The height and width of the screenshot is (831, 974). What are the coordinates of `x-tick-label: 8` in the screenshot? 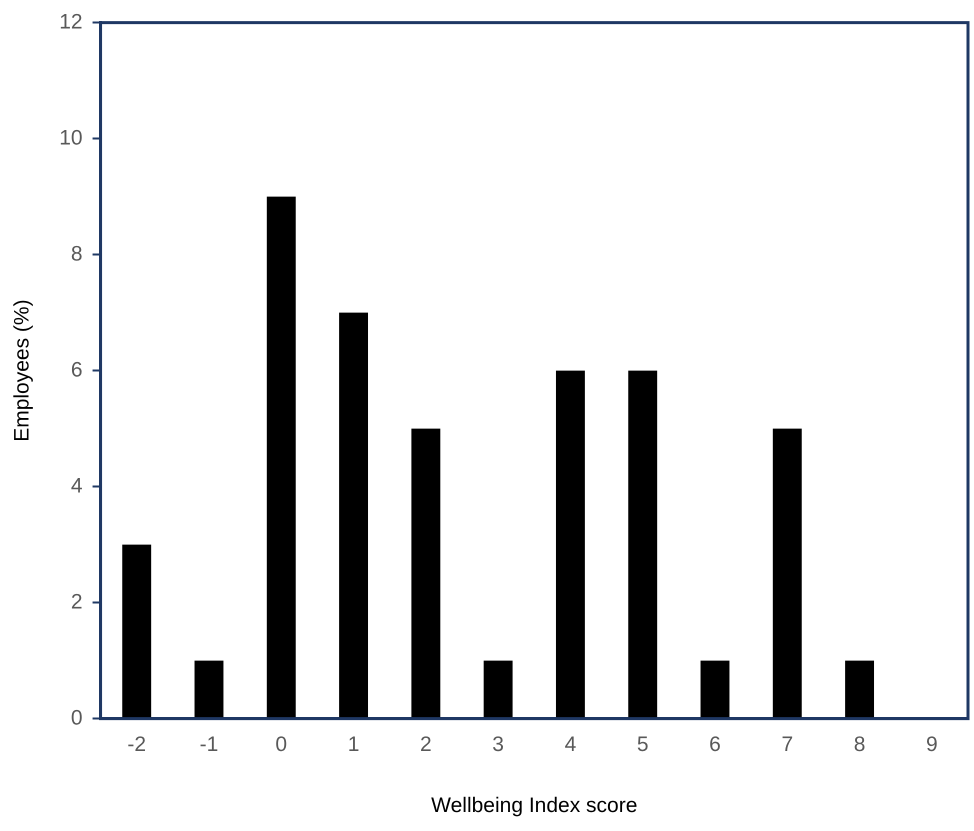 It's located at (860, 744).